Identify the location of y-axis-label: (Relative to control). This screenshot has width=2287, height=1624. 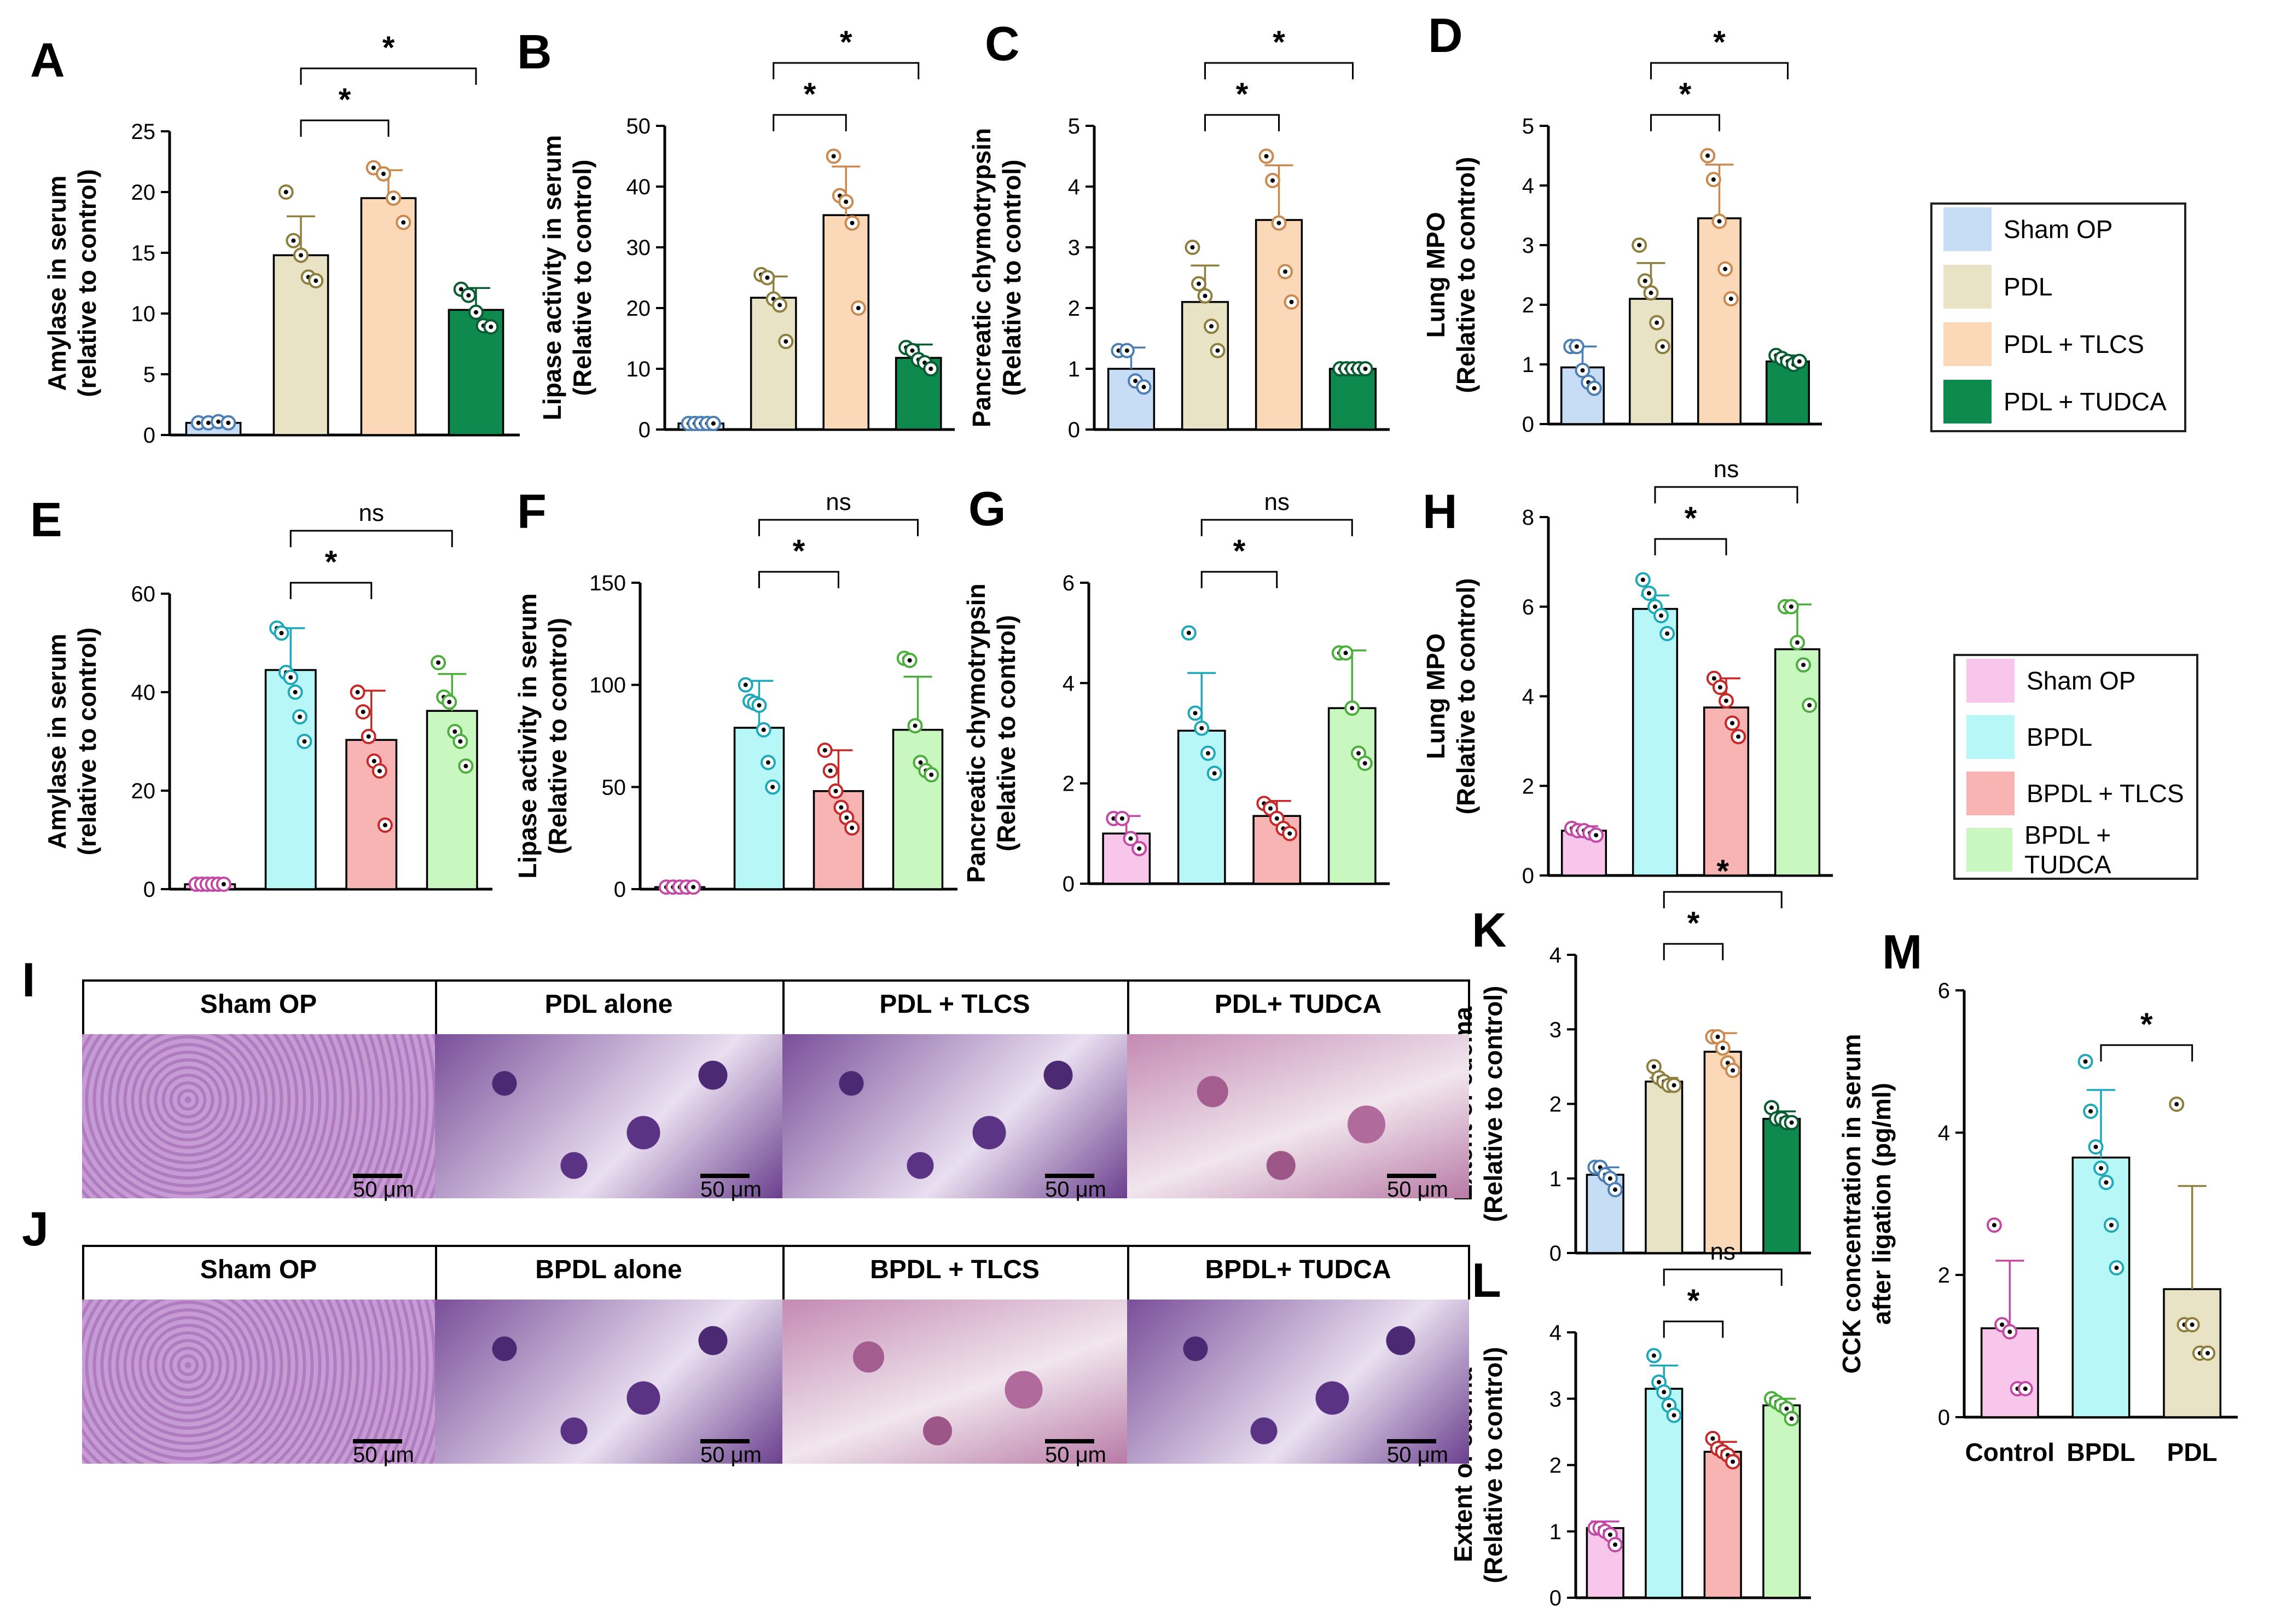
(582, 278).